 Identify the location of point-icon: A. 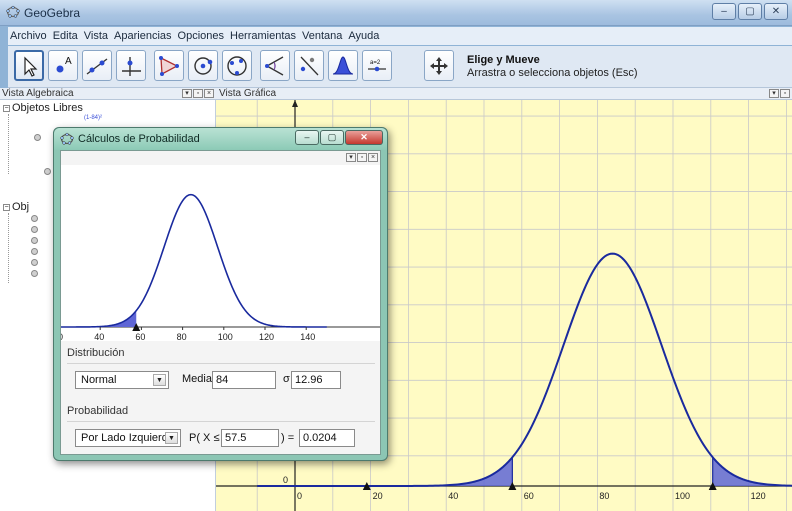
(64, 64).